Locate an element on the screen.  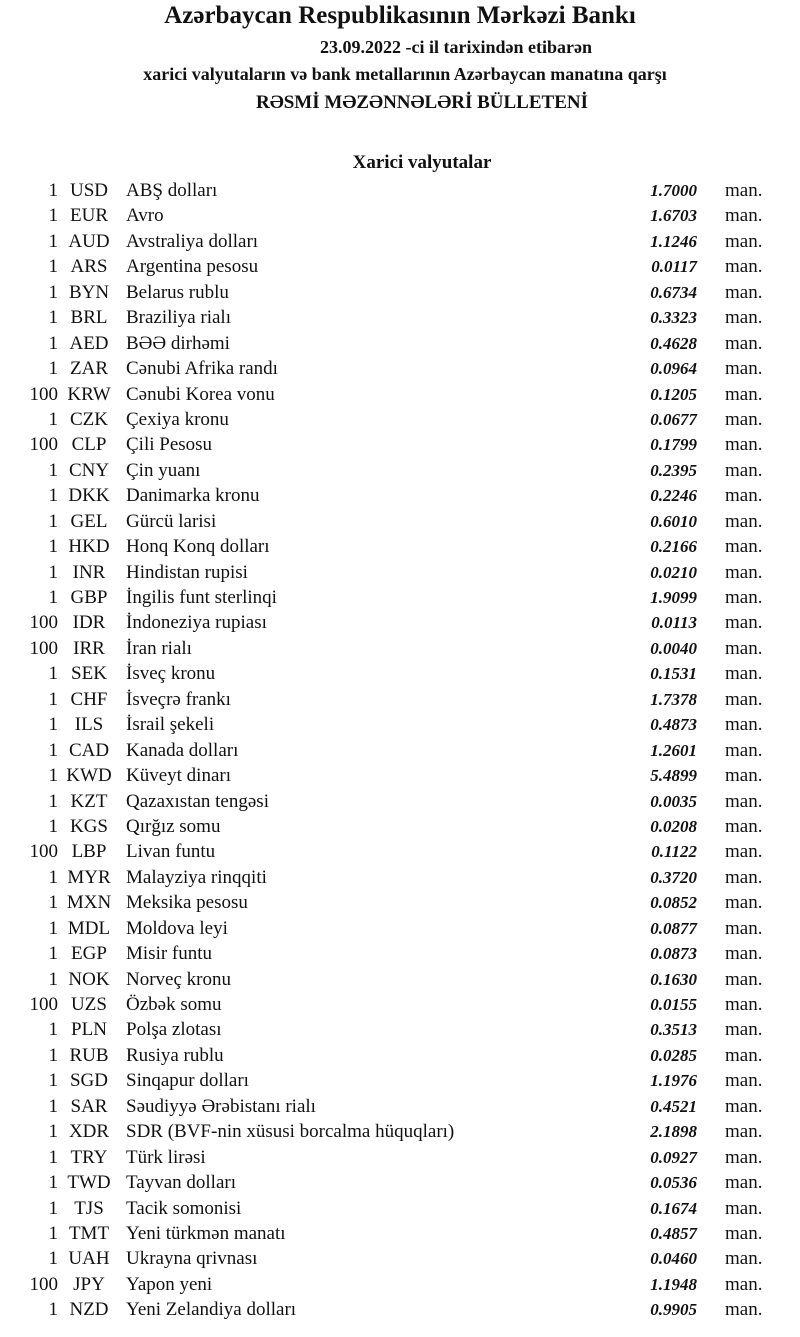
rate-value: 0.0117 is located at coordinates (674, 267).